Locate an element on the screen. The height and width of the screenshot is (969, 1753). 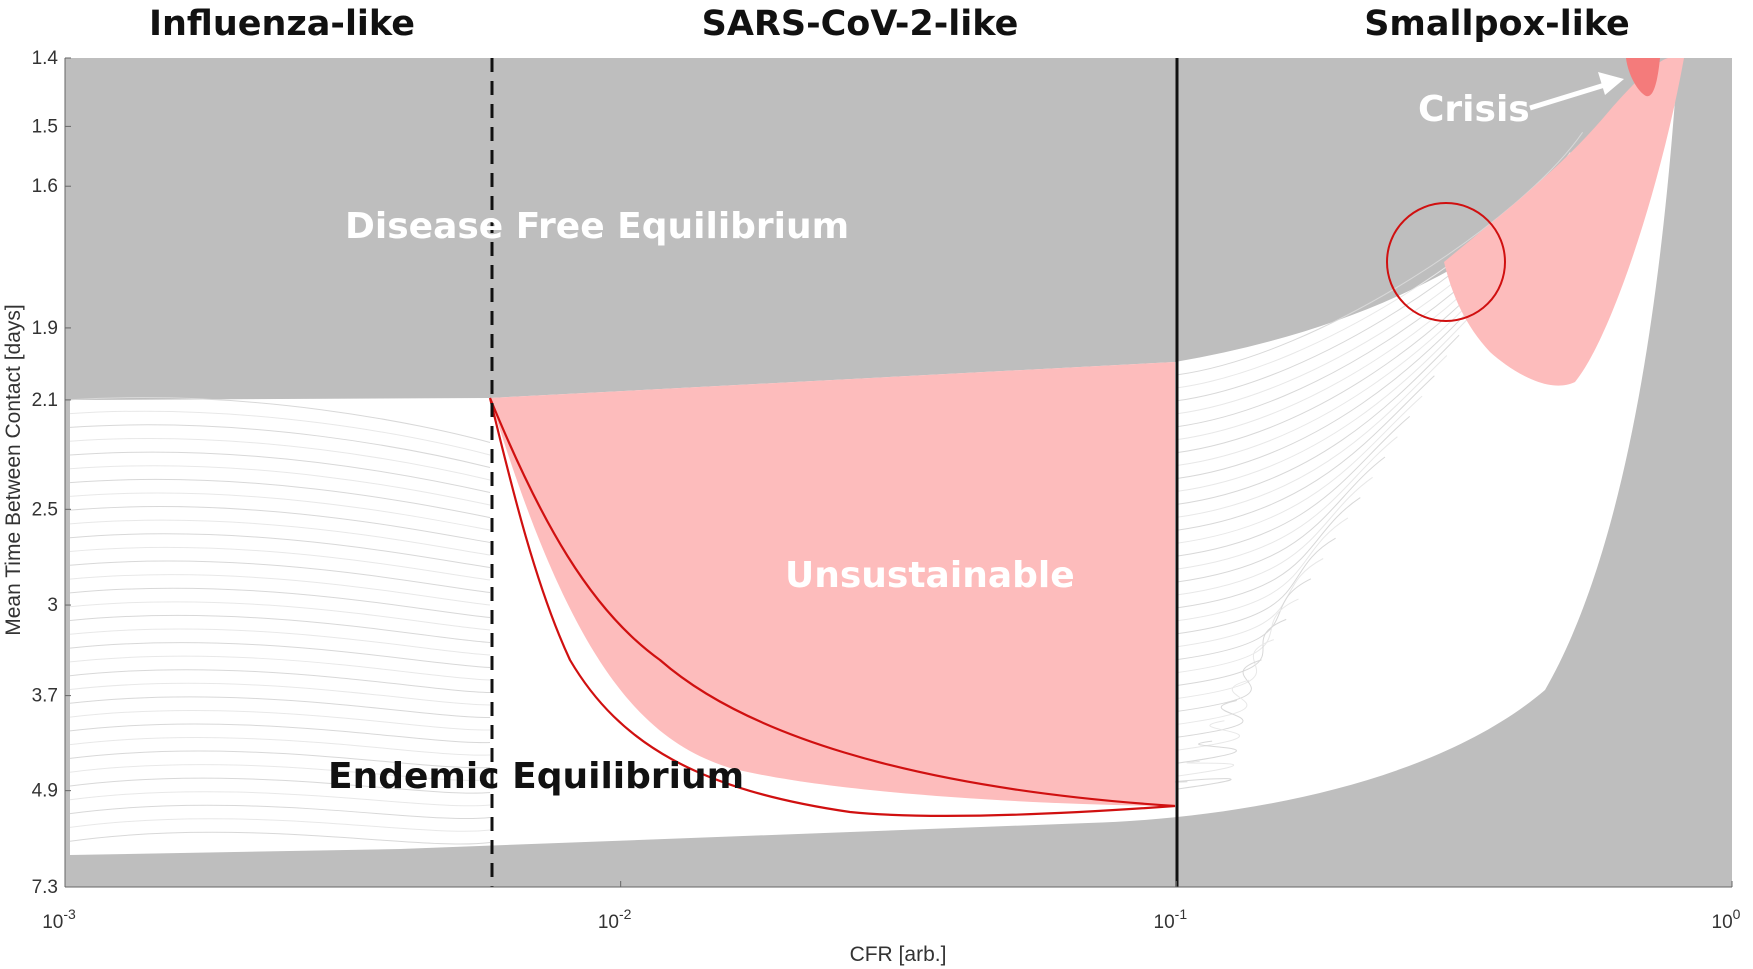
y-tick-label: 1.5 is located at coordinates (45, 126).